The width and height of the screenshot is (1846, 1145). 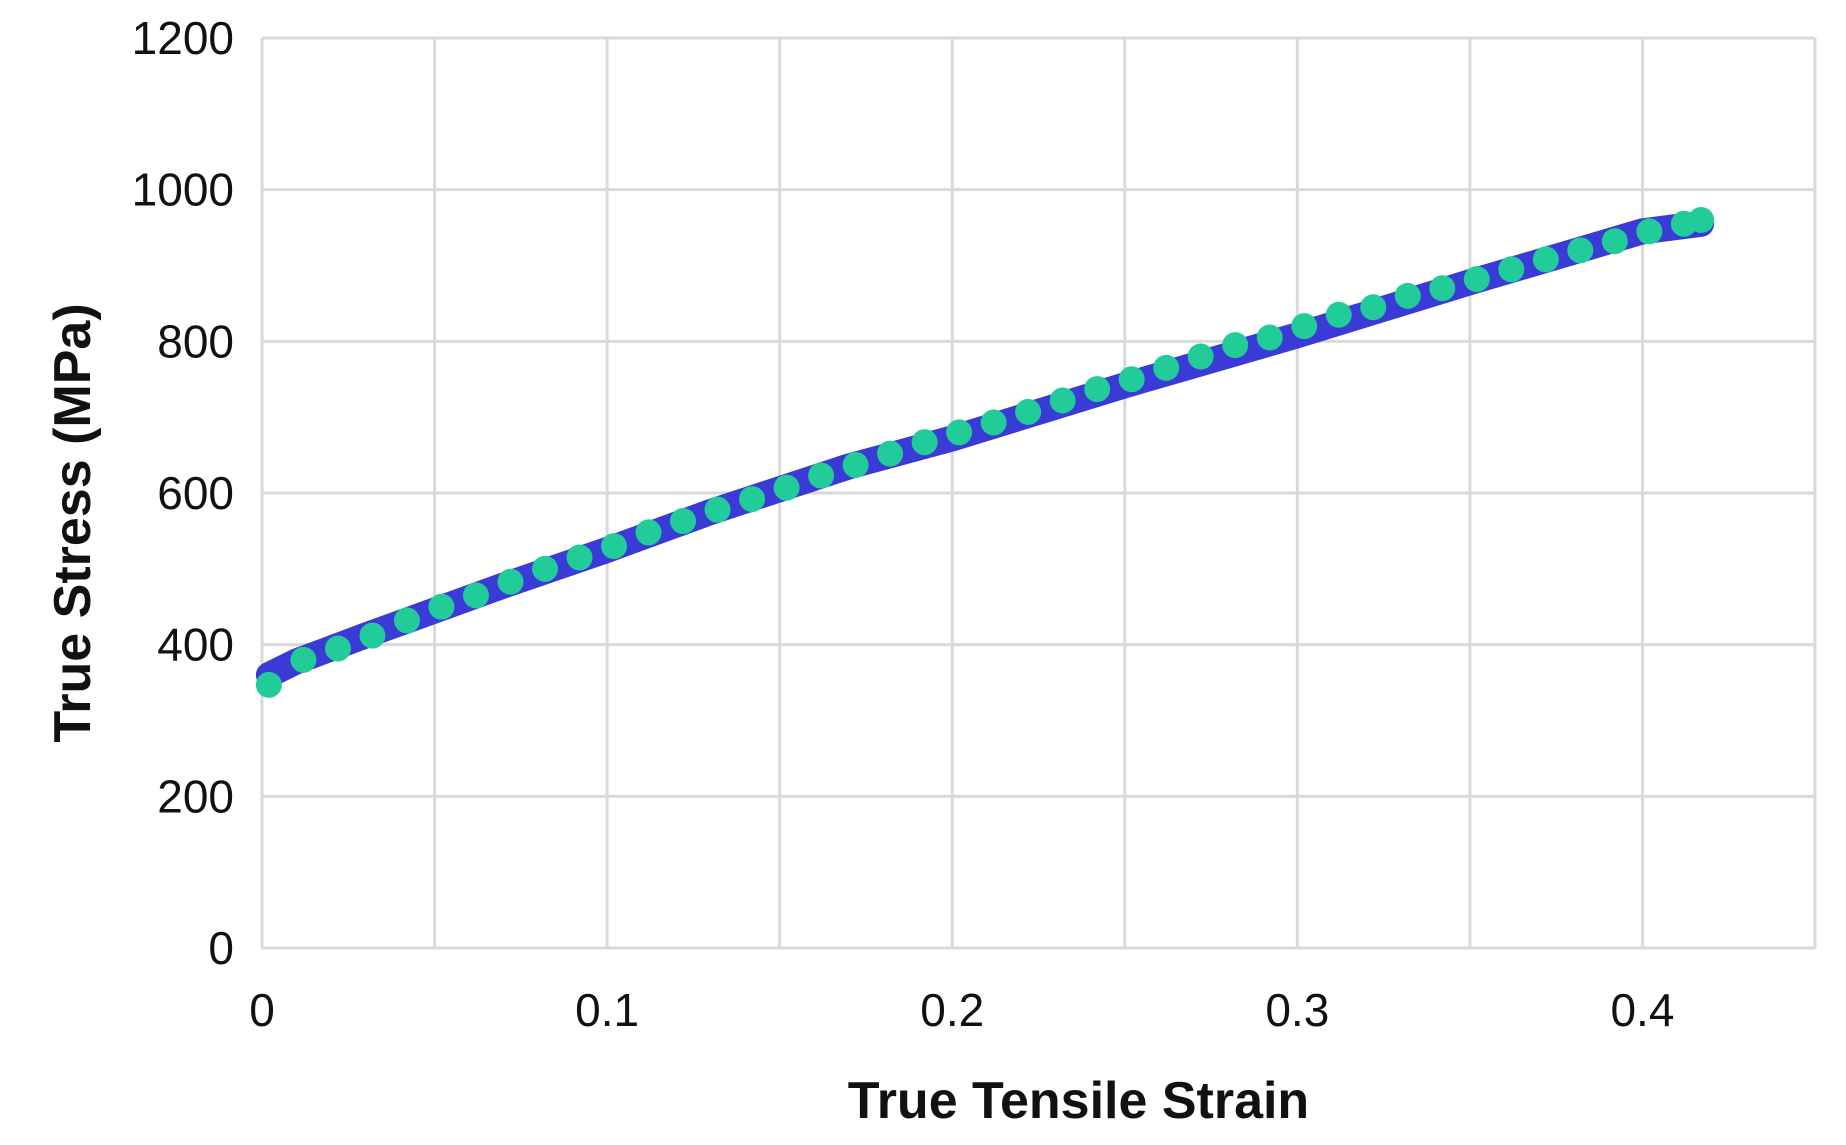 What do you see at coordinates (183, 38) in the screenshot?
I see `y-tick-label: 1200` at bounding box center [183, 38].